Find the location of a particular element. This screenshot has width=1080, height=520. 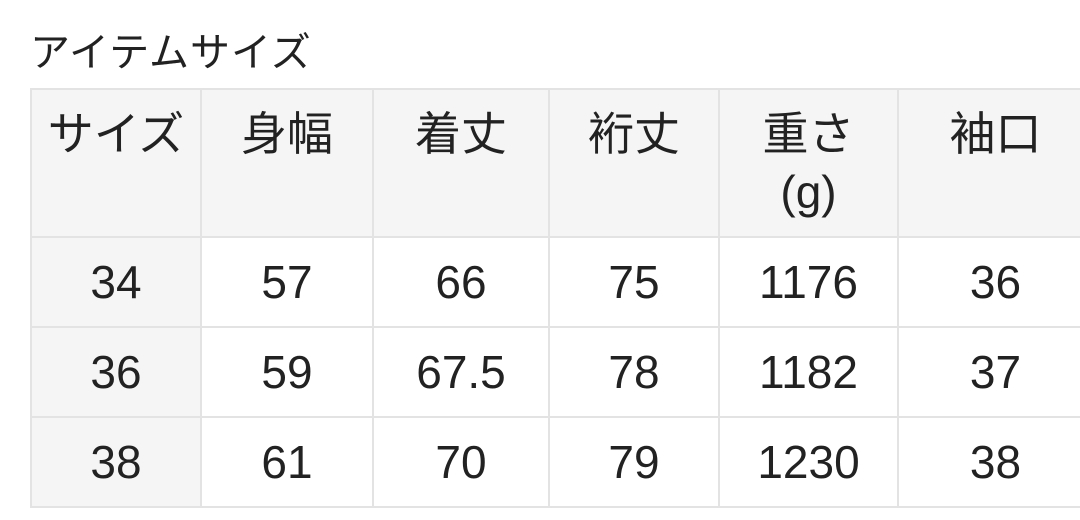

column-header-weight-unit: (g) is located at coordinates (808, 192).